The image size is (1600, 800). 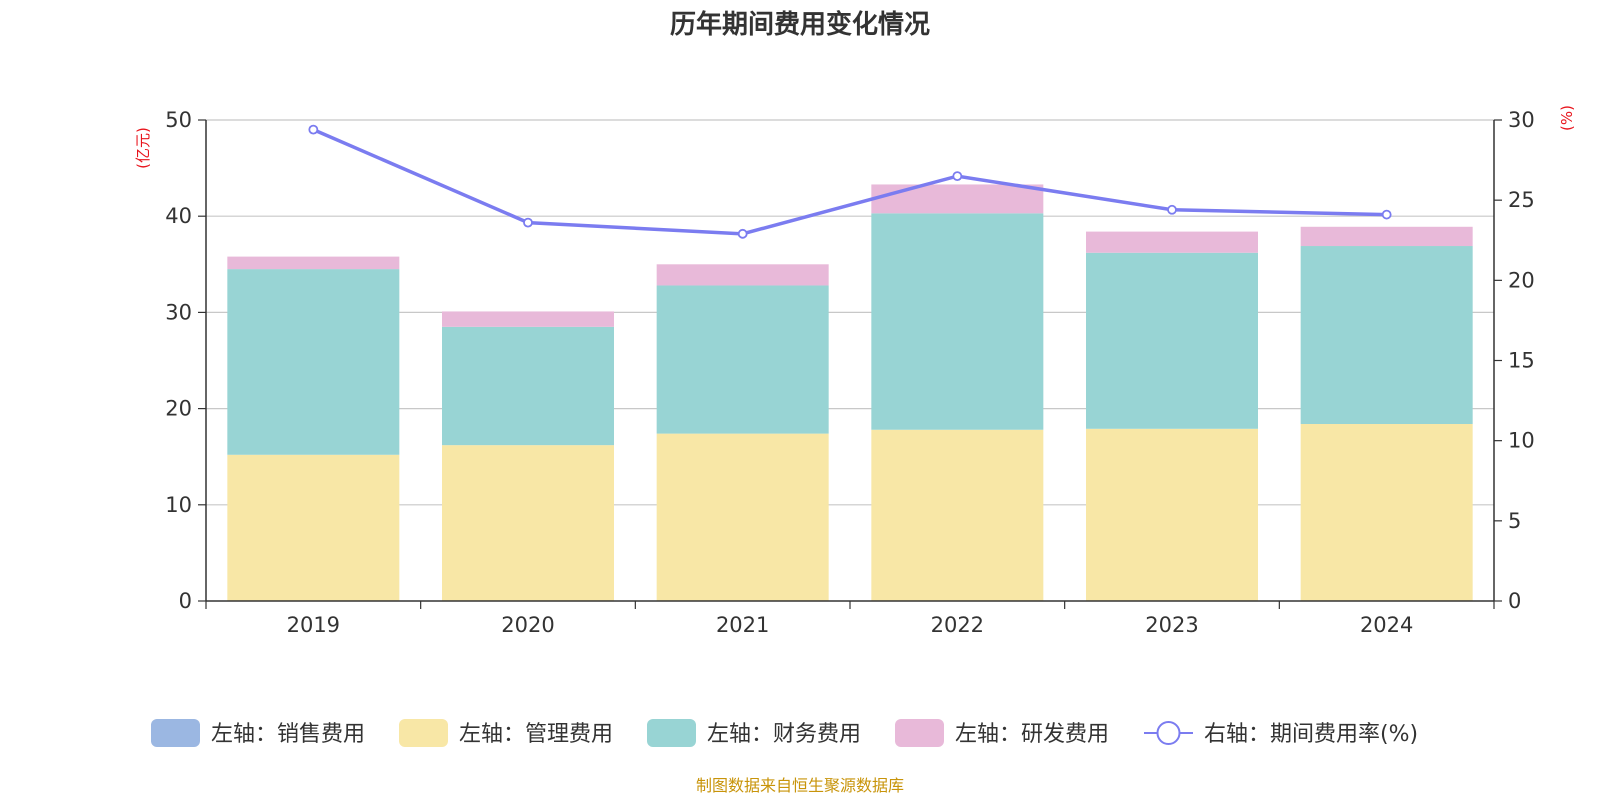 I want to click on x-tick-label: 2023, so click(x=1171, y=625).